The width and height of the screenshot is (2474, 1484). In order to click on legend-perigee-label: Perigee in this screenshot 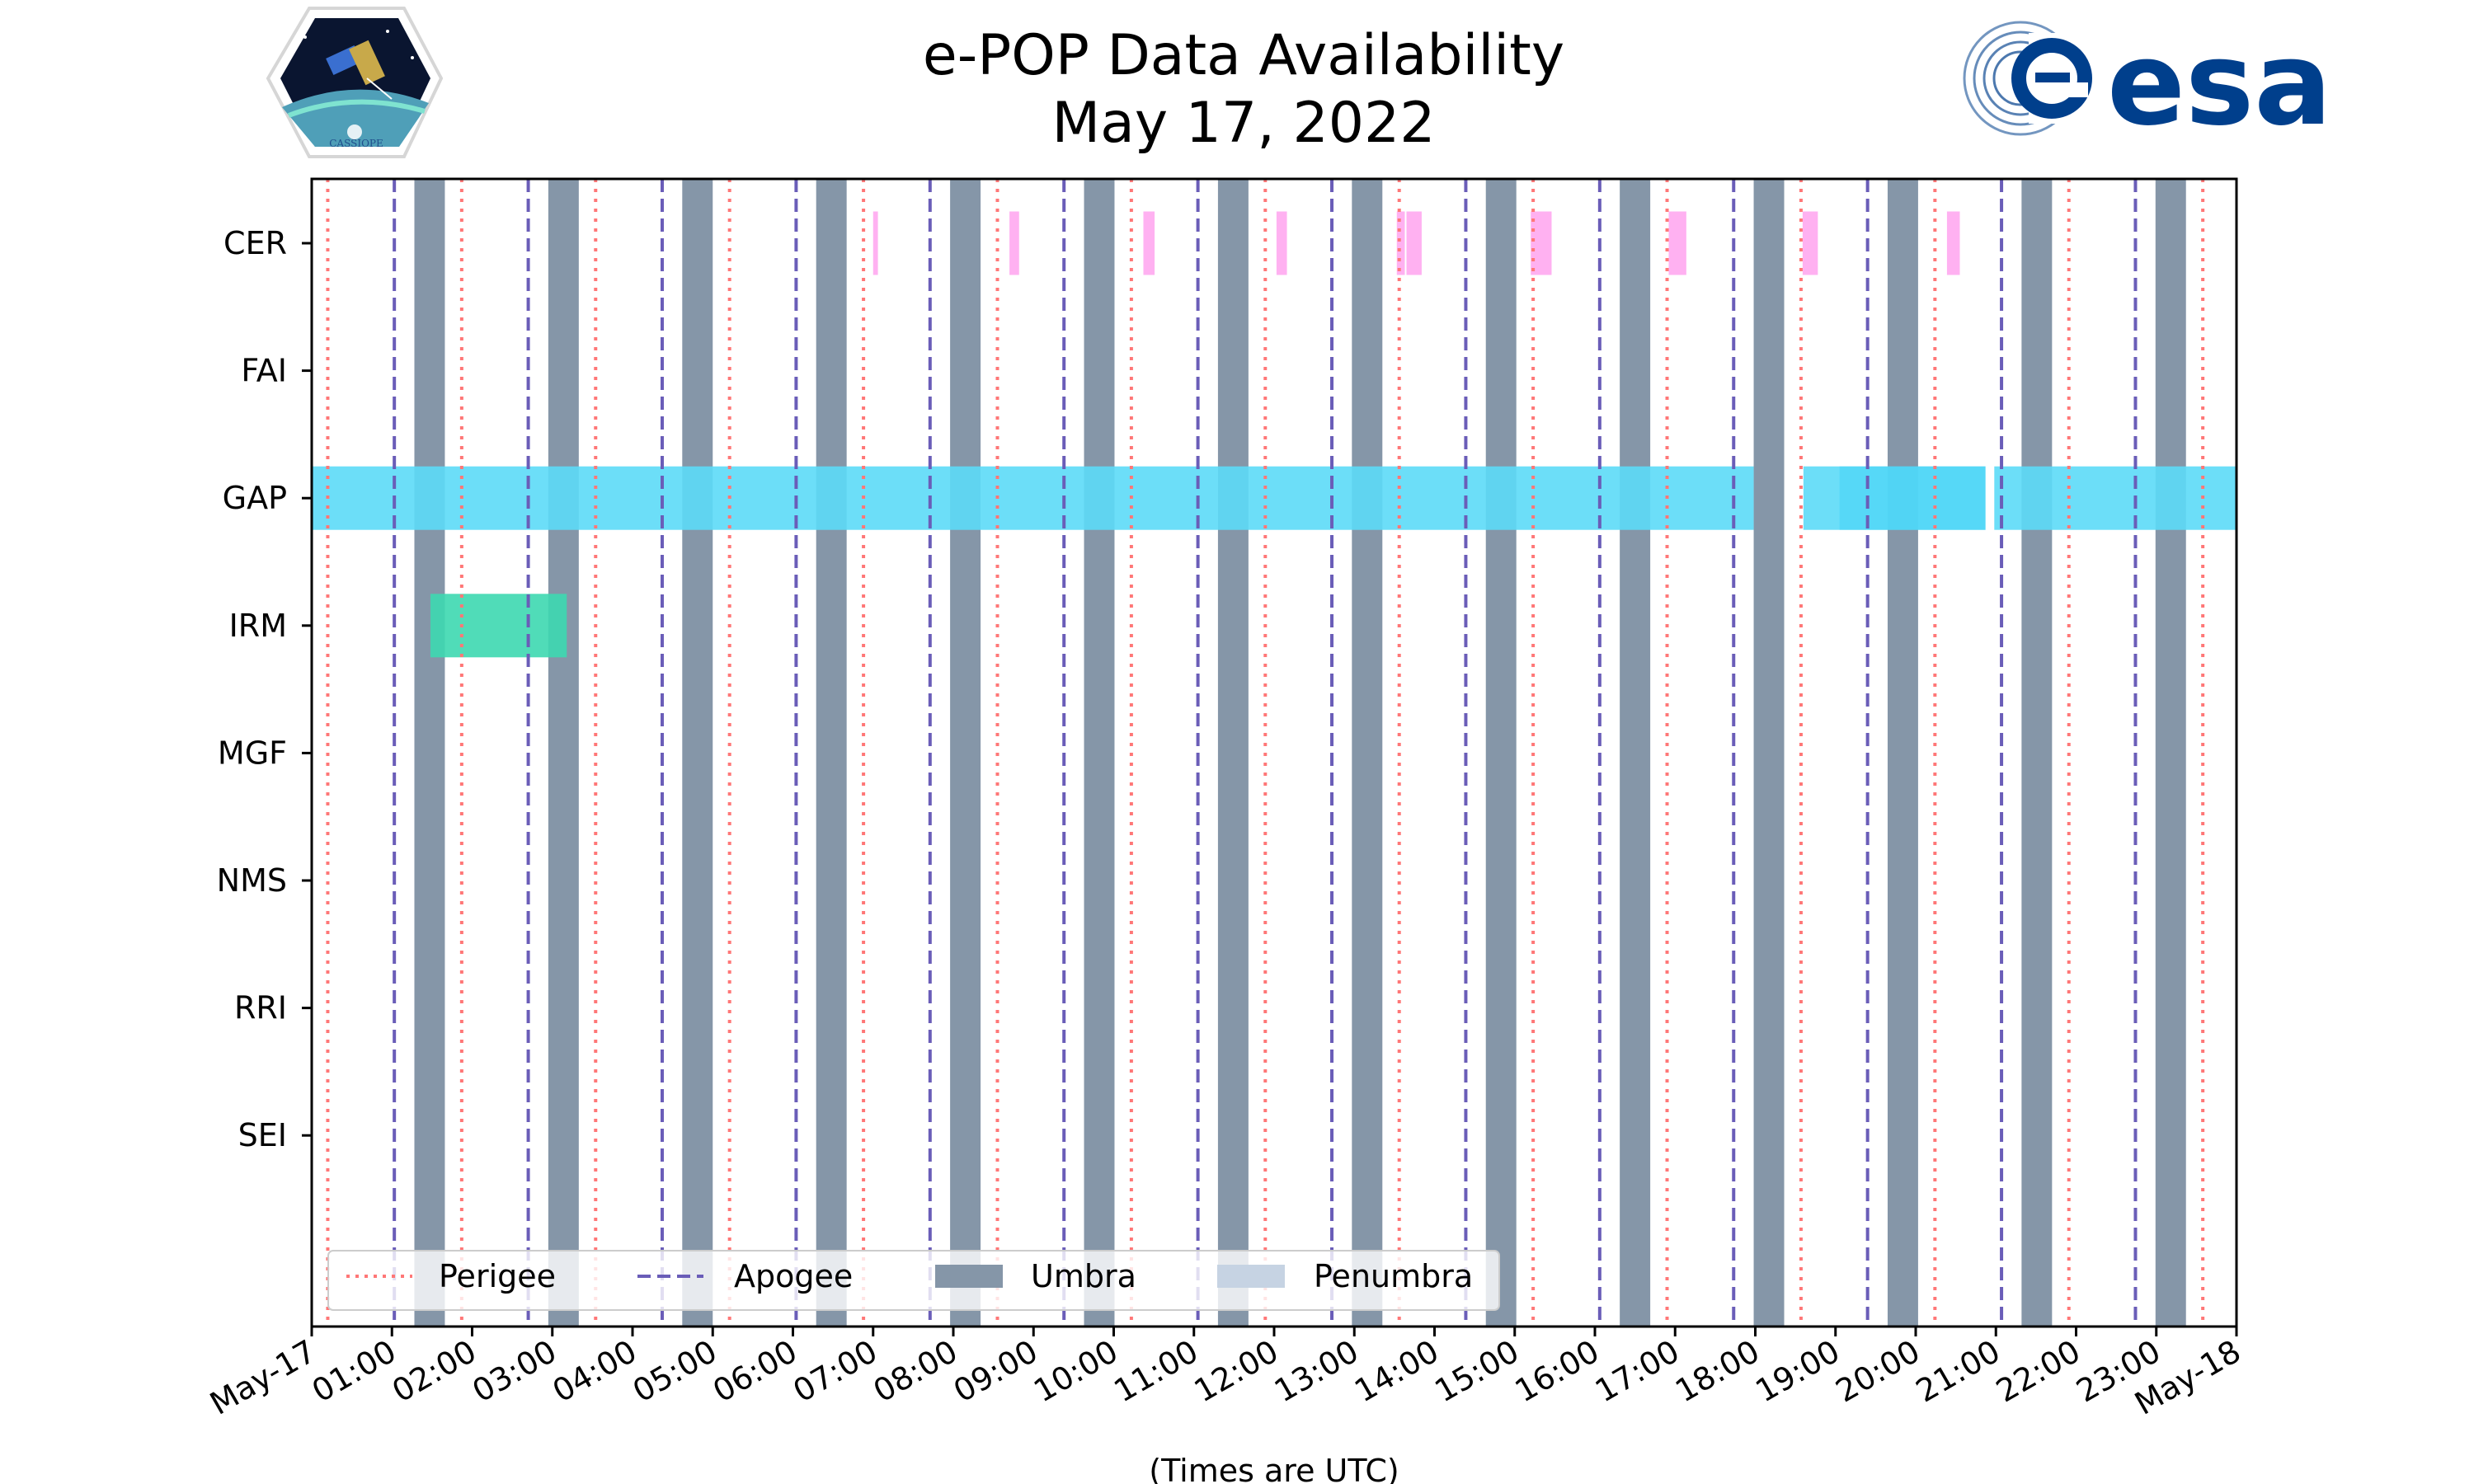, I will do `click(497, 1276)`.